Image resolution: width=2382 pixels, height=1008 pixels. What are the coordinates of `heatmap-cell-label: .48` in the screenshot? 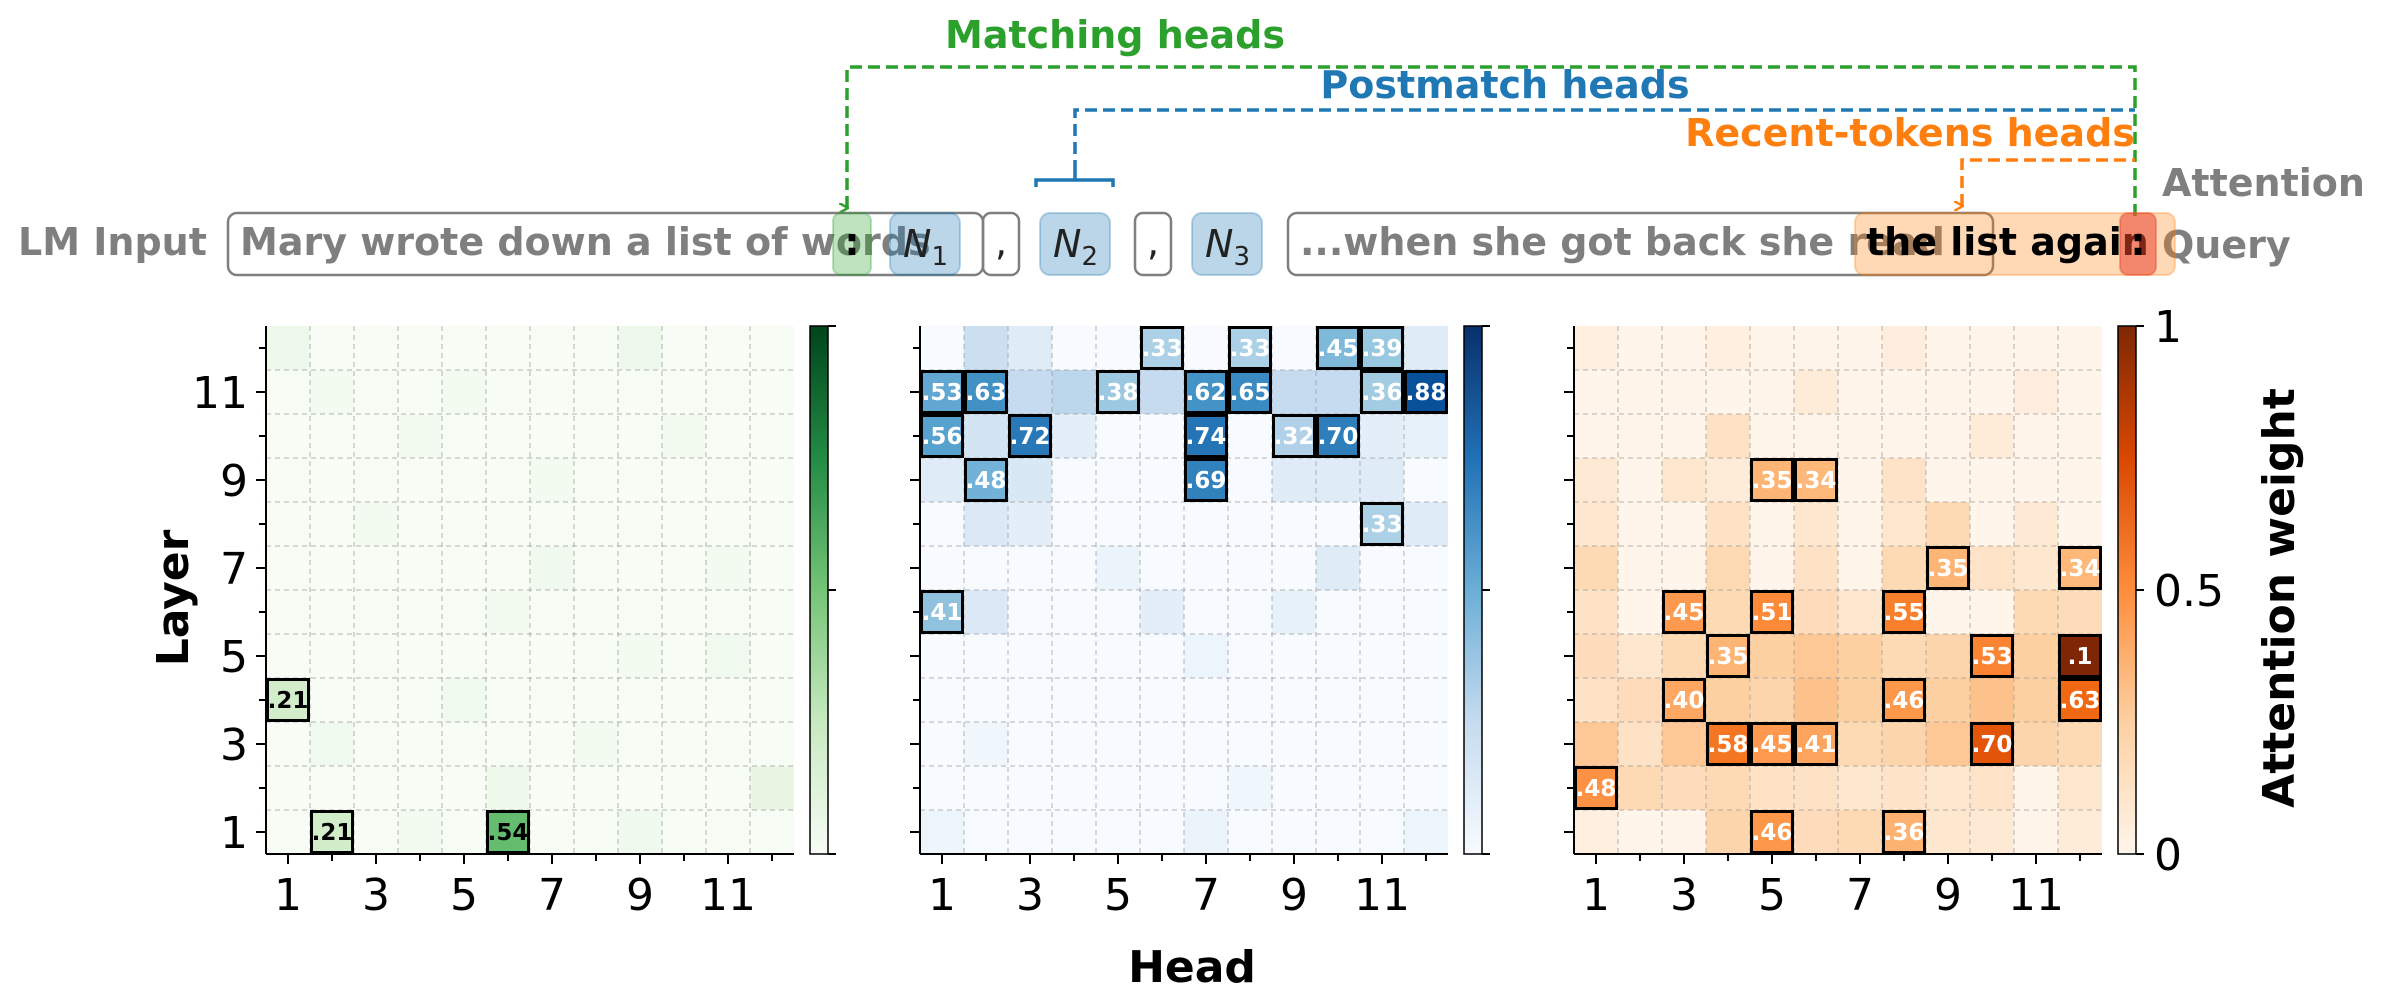 It's located at (986, 481).